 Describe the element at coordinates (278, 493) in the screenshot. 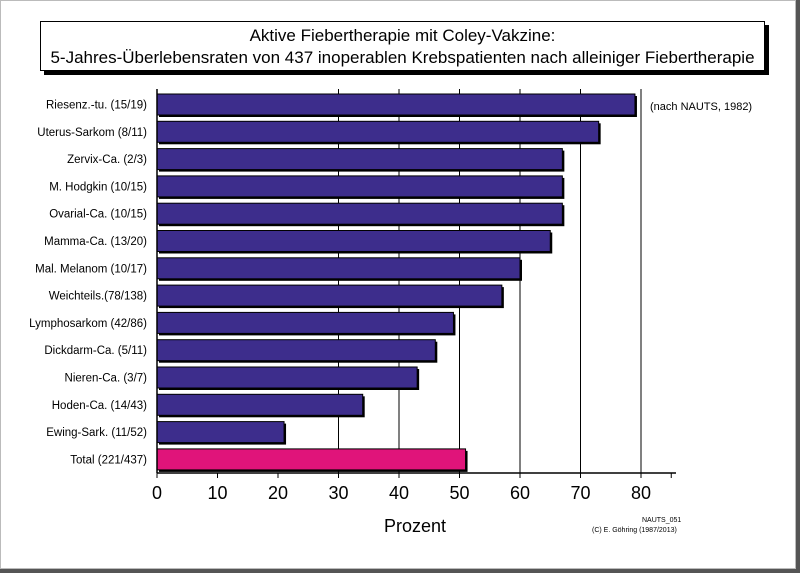

I see `x-tick-label: 20` at that location.